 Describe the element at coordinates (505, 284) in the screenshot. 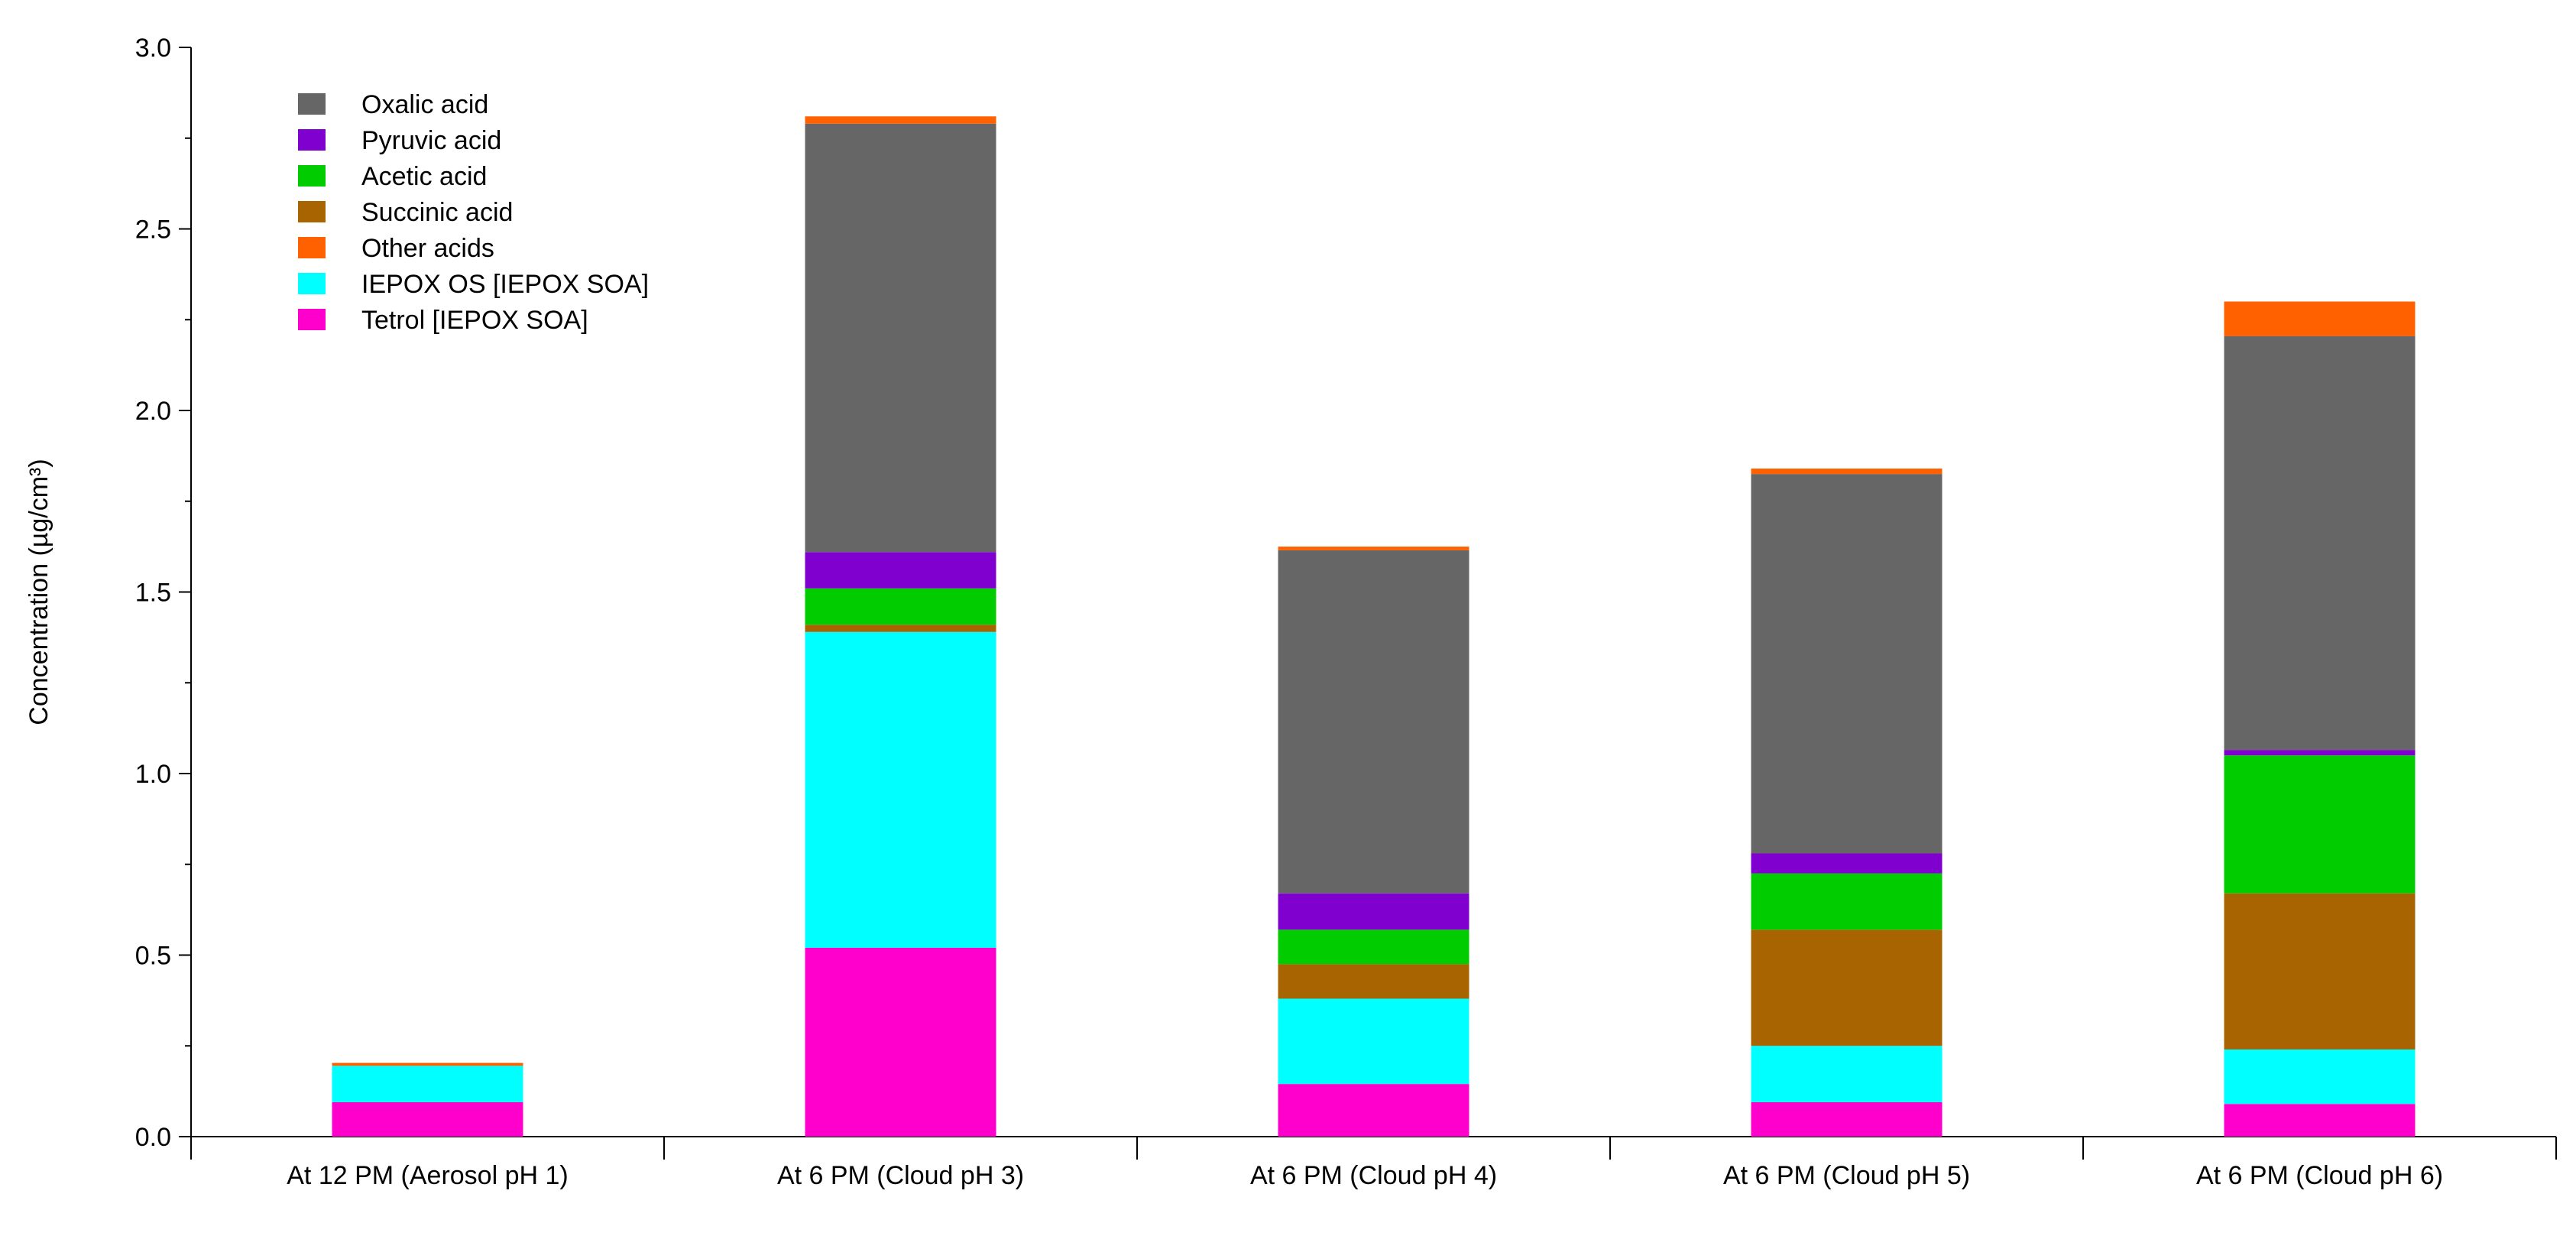

I see `legend-label: IEPOX OS [IEPOX SOA]` at that location.